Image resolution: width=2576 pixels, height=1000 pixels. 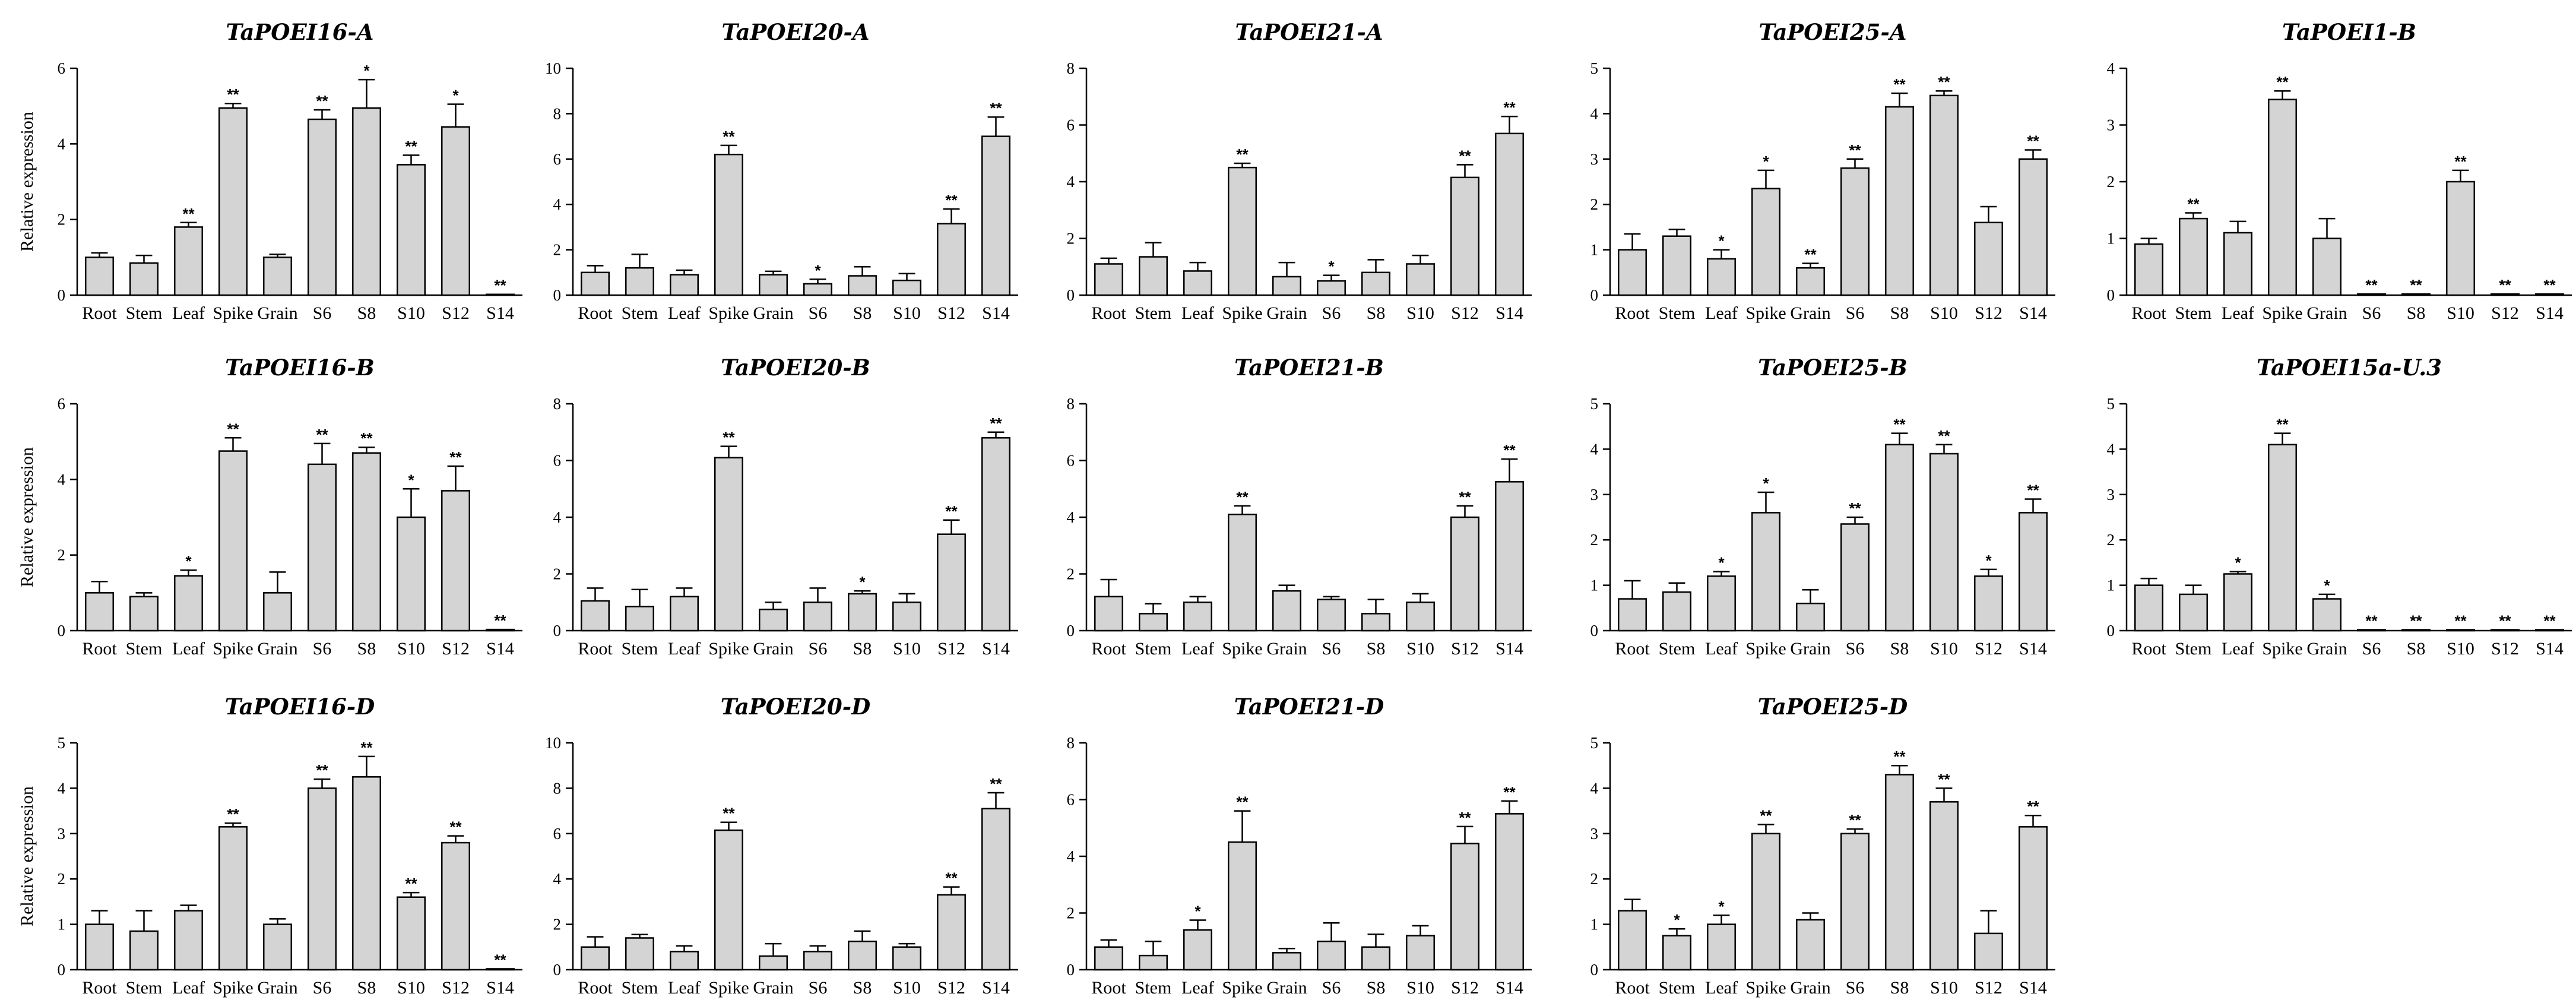 I want to click on bar-s8, so click(x=1900, y=872).